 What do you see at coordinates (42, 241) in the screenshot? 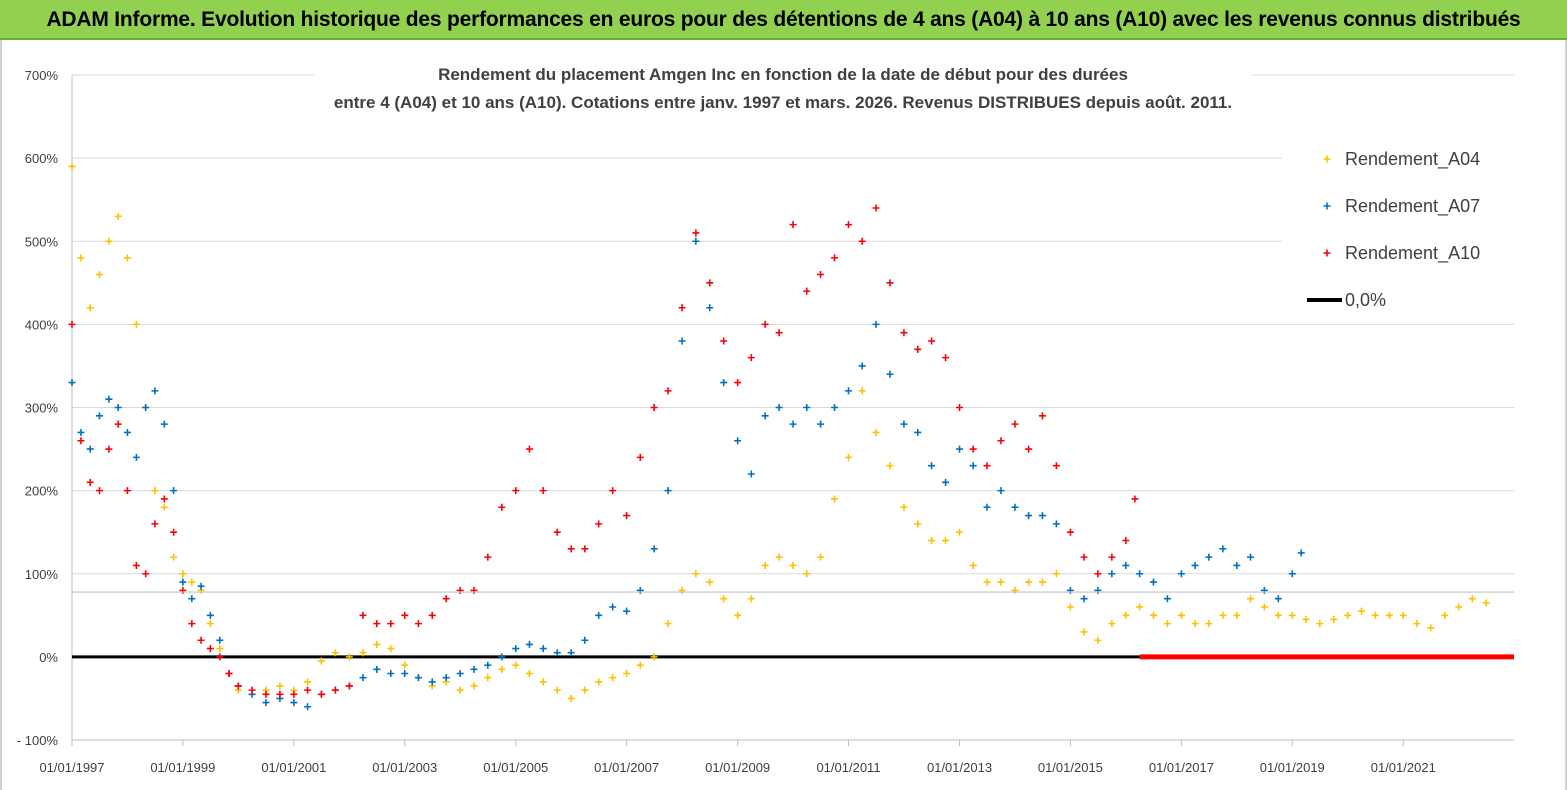
I see `y-tick-label: 500%` at bounding box center [42, 241].